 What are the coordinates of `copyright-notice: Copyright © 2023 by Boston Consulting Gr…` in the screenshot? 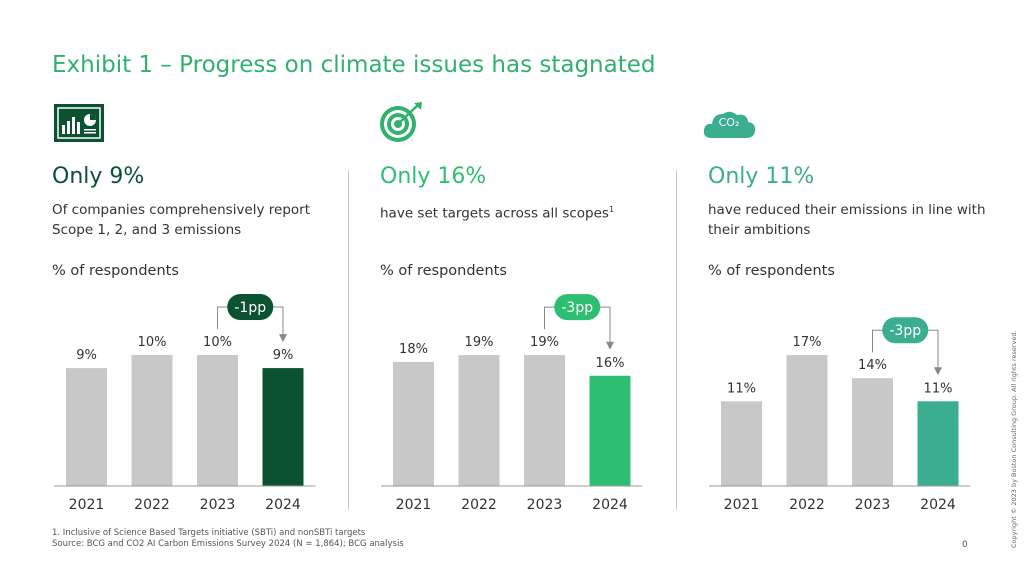 It's located at (1014, 439).